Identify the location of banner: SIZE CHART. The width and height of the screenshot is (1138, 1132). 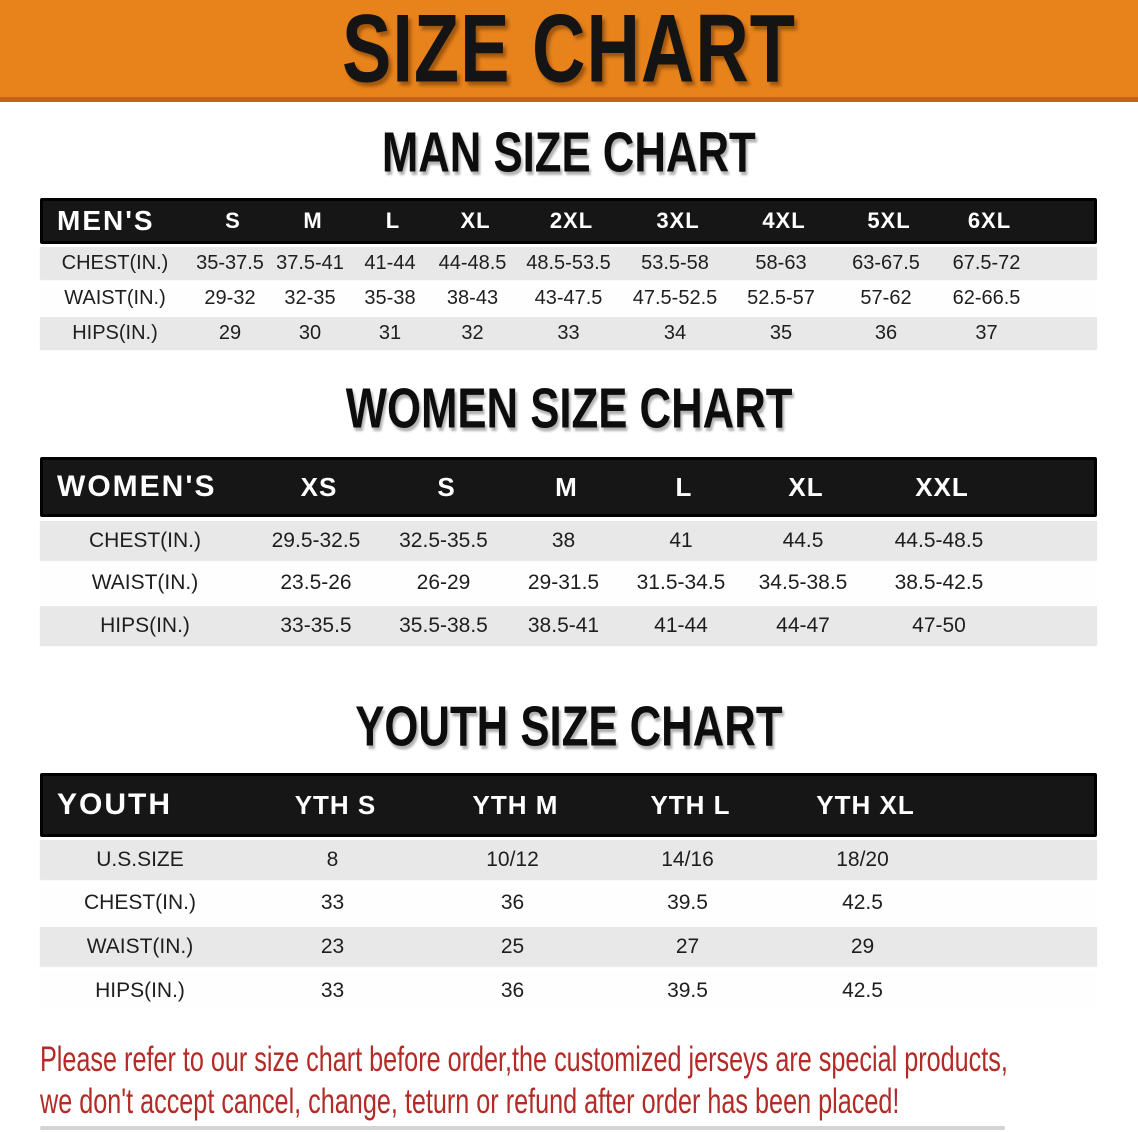
(569, 51).